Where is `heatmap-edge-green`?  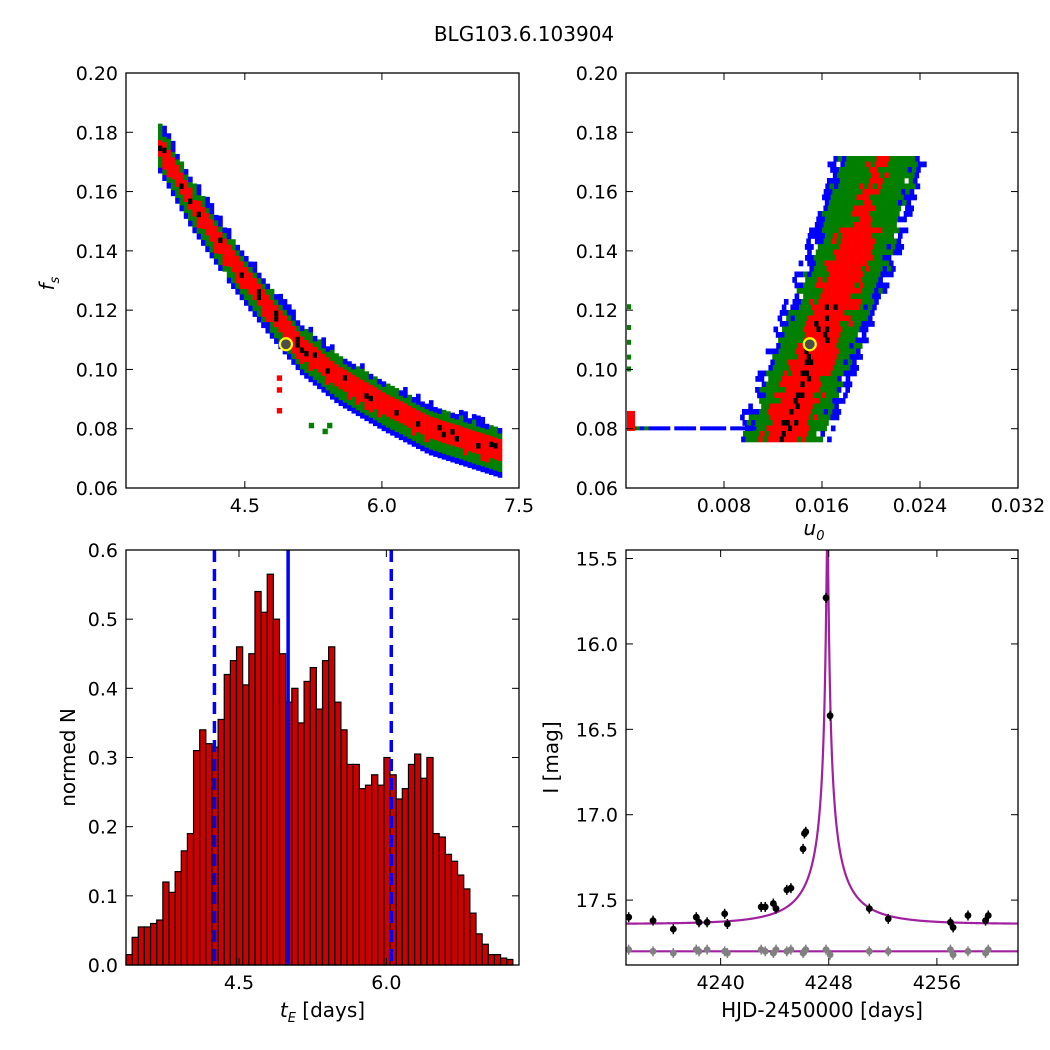 heatmap-edge-green is located at coordinates (629, 357).